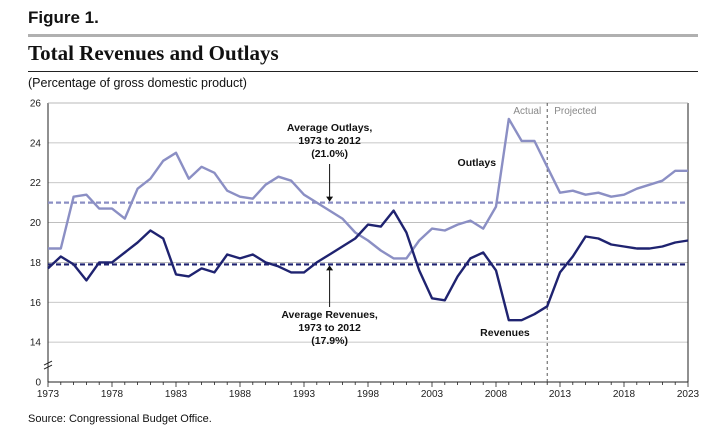  What do you see at coordinates (48, 394) in the screenshot?
I see `x-tick-label: 1973` at bounding box center [48, 394].